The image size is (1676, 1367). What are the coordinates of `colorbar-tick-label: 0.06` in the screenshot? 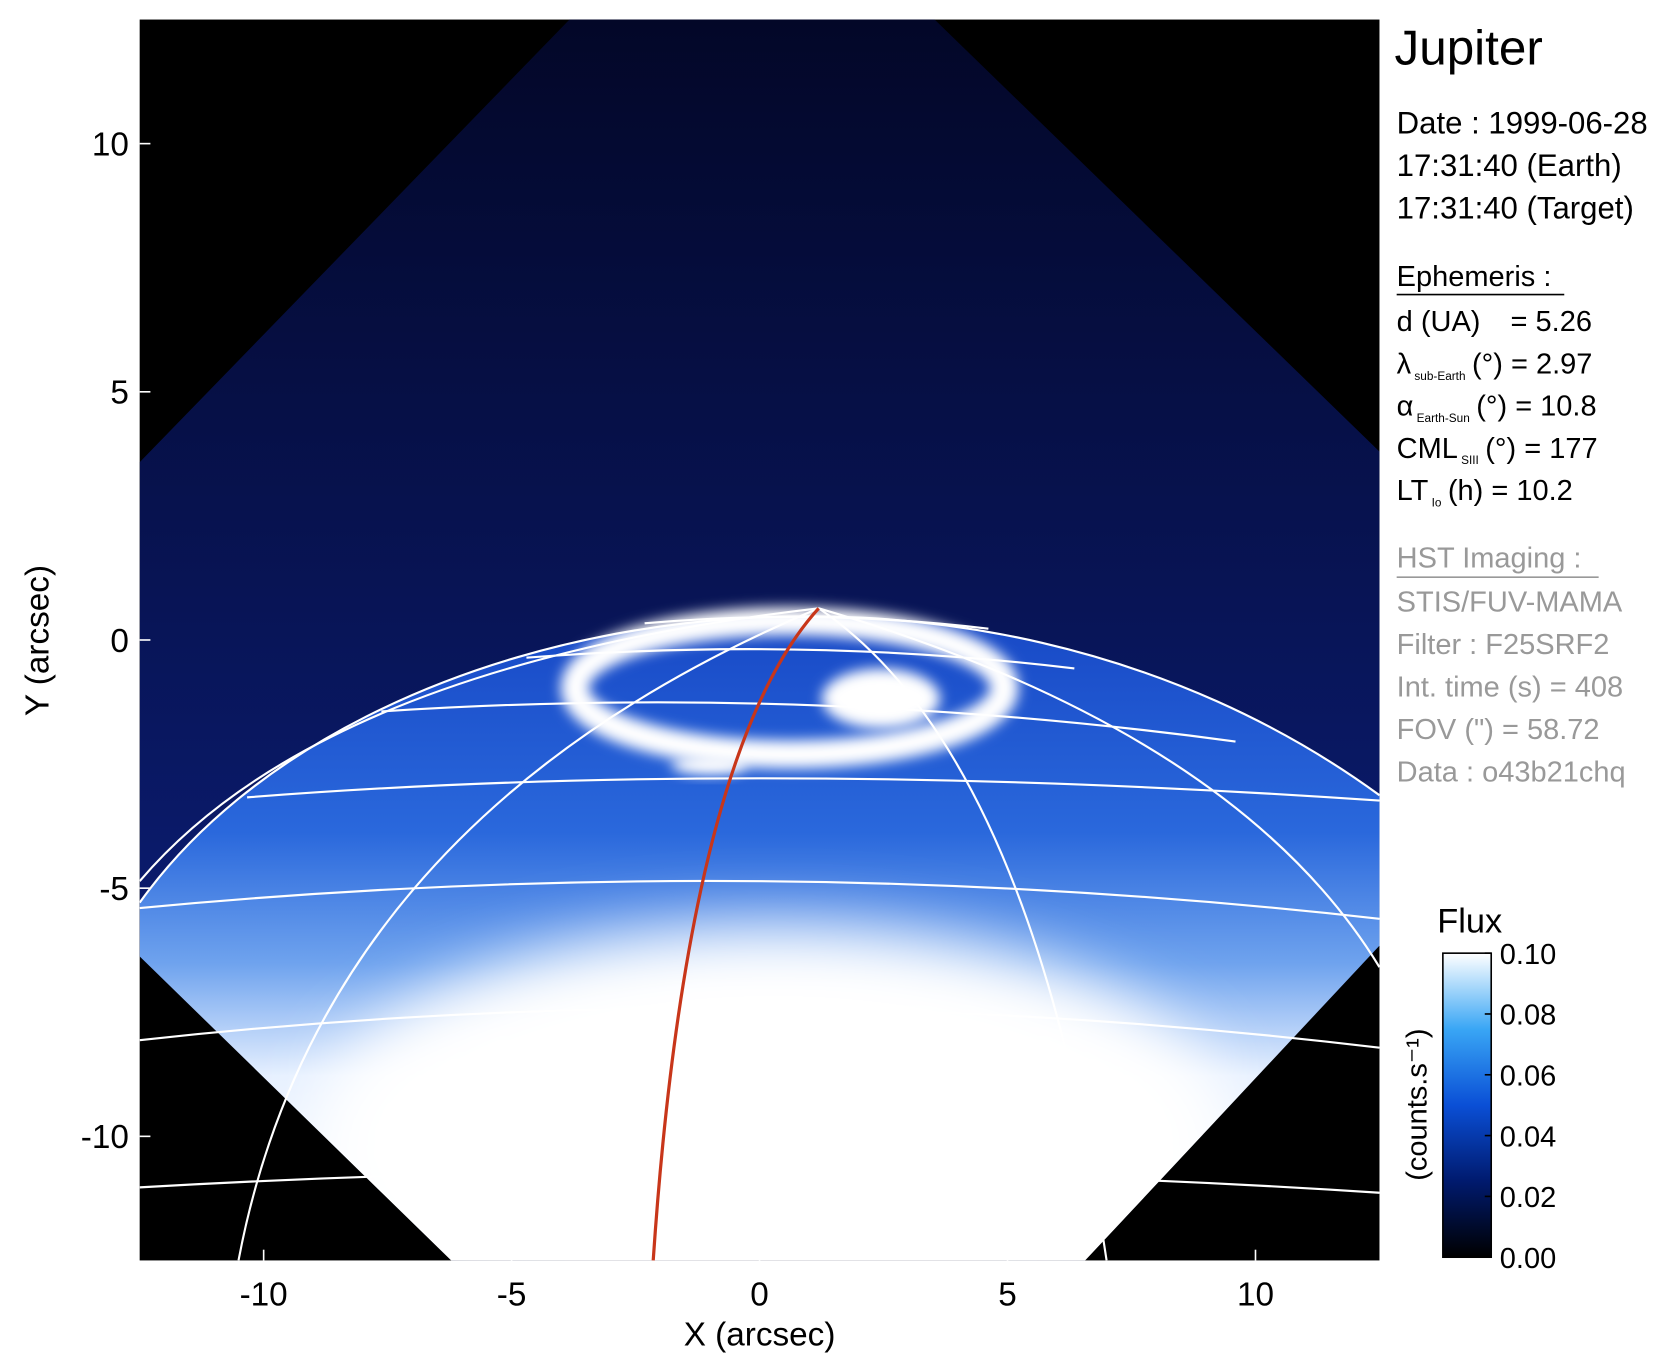 It's located at (1528, 1077).